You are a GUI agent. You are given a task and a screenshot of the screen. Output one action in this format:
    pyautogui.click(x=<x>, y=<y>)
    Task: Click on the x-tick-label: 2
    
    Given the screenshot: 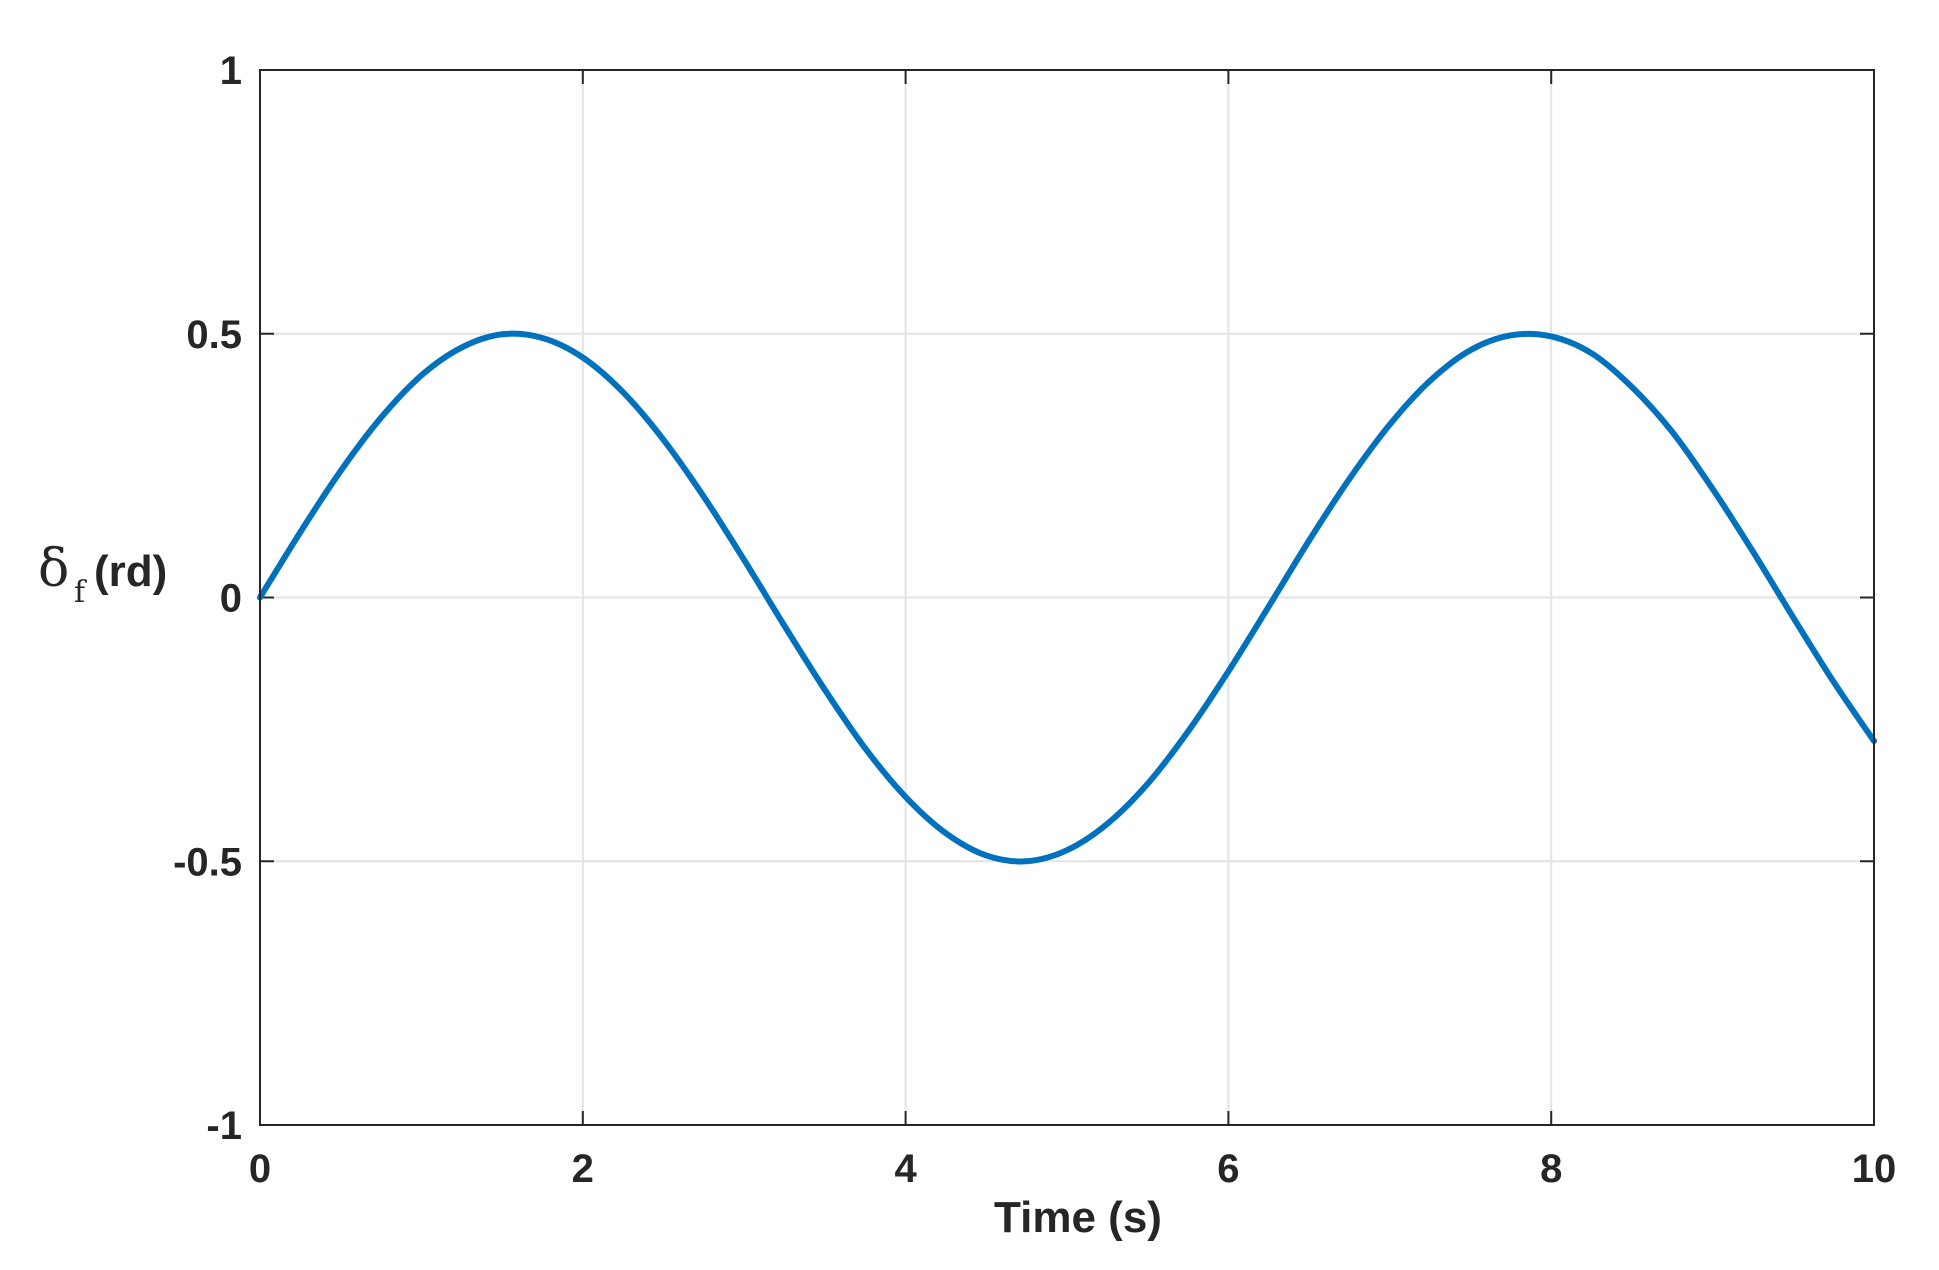 What is the action you would take?
    pyautogui.click(x=583, y=1169)
    